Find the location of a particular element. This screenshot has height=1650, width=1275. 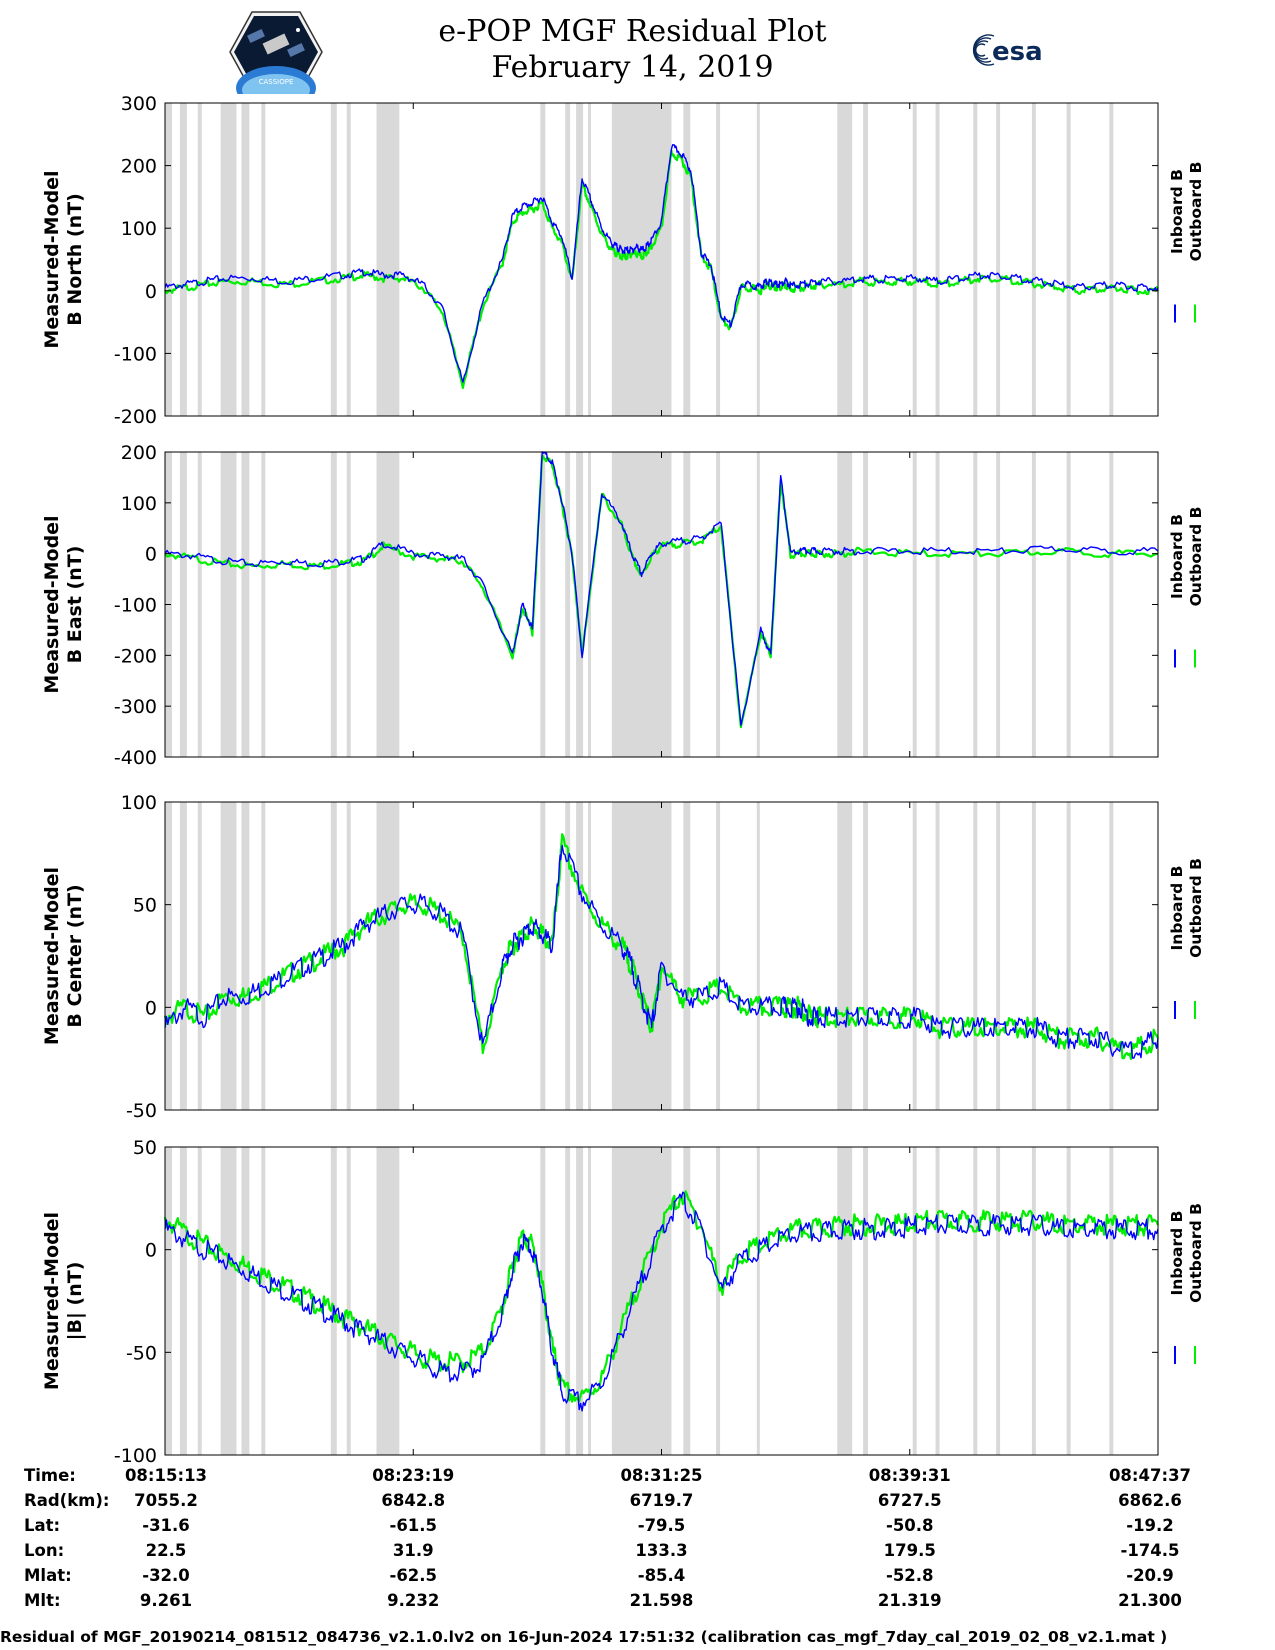

info-cell: 31.9 is located at coordinates (413, 1550).